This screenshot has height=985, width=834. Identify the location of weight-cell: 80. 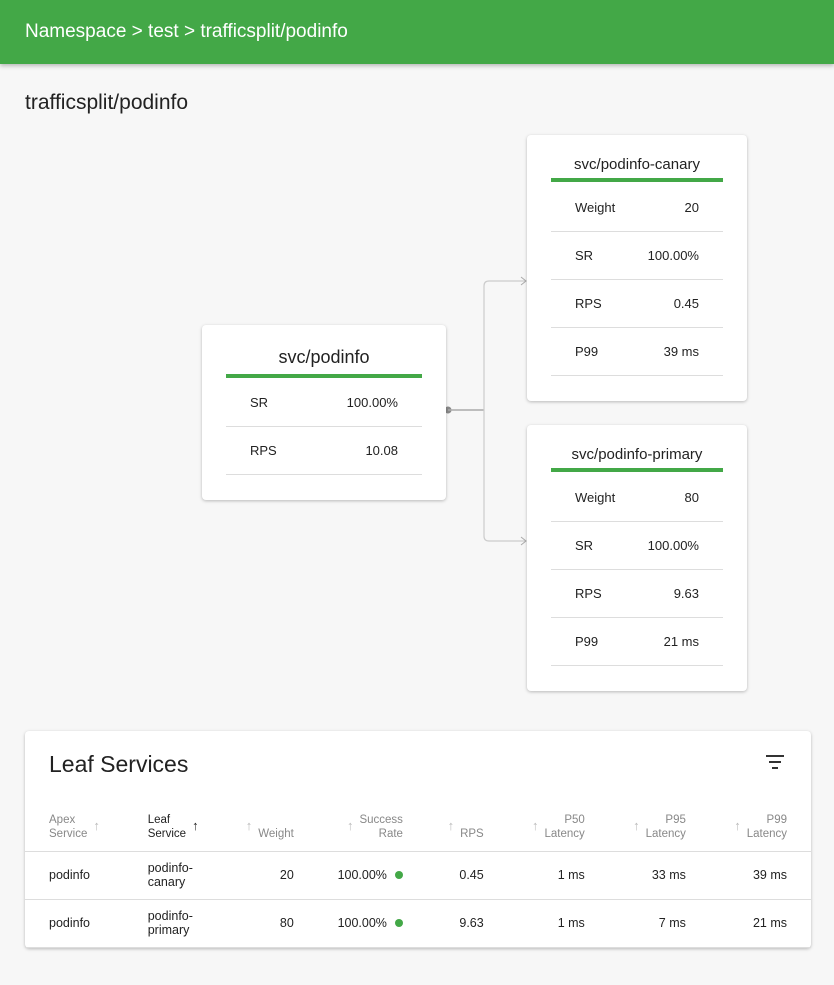
(270, 923).